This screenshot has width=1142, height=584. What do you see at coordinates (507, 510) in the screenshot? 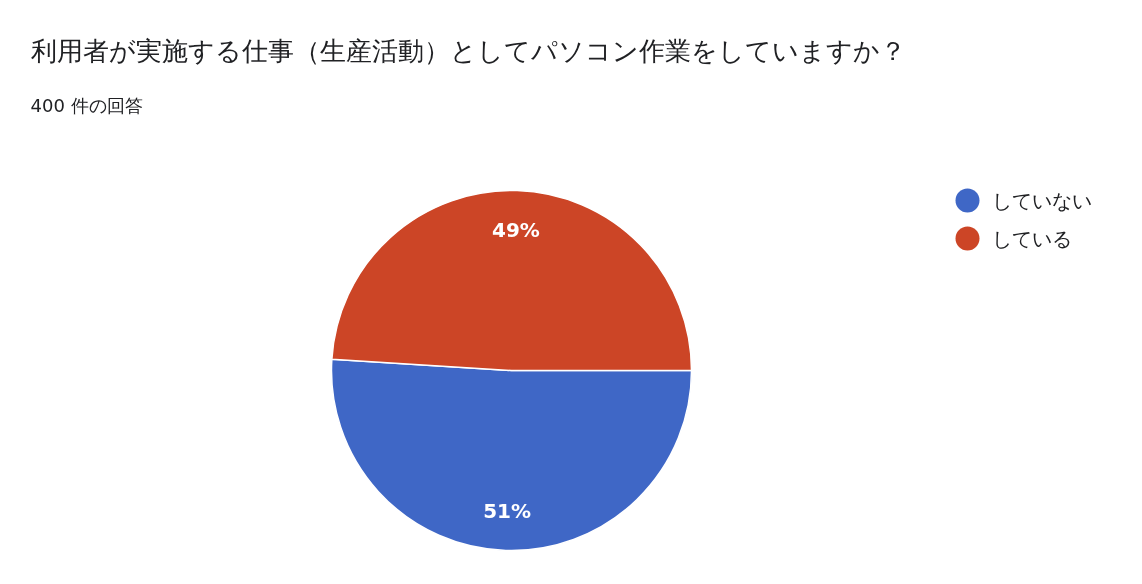
I see `data-label: 51%` at bounding box center [507, 510].